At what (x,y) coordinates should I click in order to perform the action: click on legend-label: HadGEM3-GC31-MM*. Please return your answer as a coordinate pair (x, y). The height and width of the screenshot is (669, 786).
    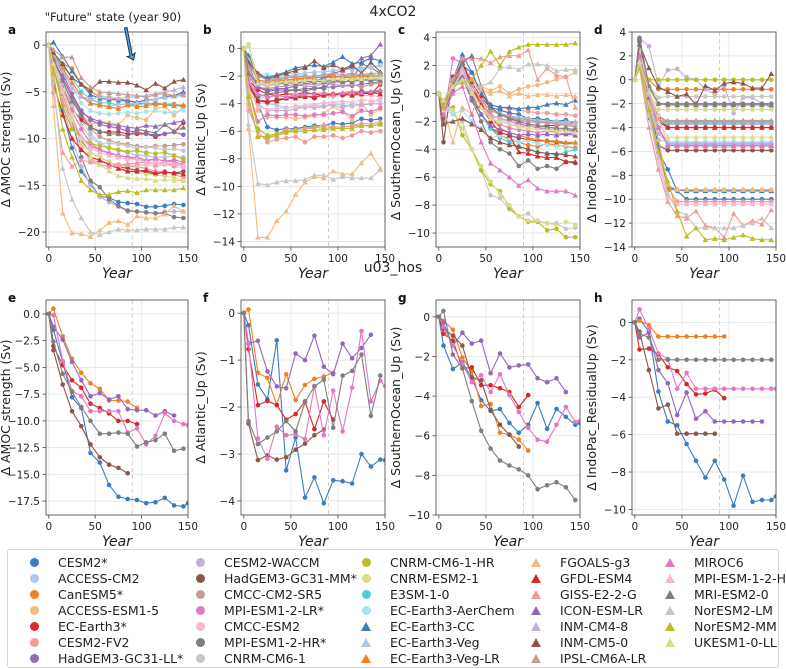
    Looking at the image, I should click on (290, 578).